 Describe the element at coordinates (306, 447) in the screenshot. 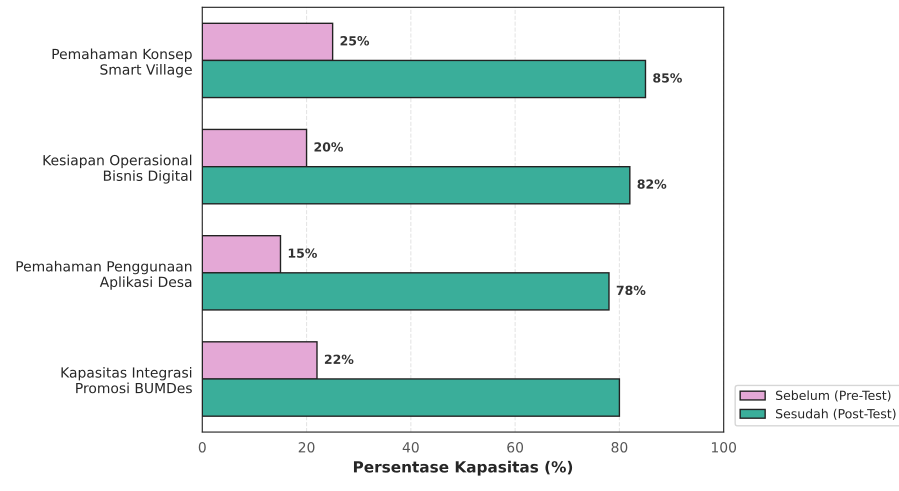

I see `x-tick-label: 20` at that location.